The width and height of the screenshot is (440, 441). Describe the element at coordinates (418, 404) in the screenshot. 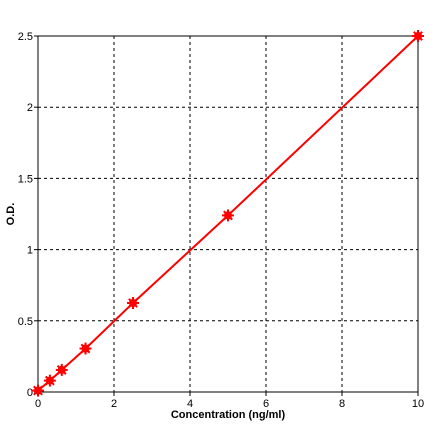

I see `x-tick-label: 10` at that location.